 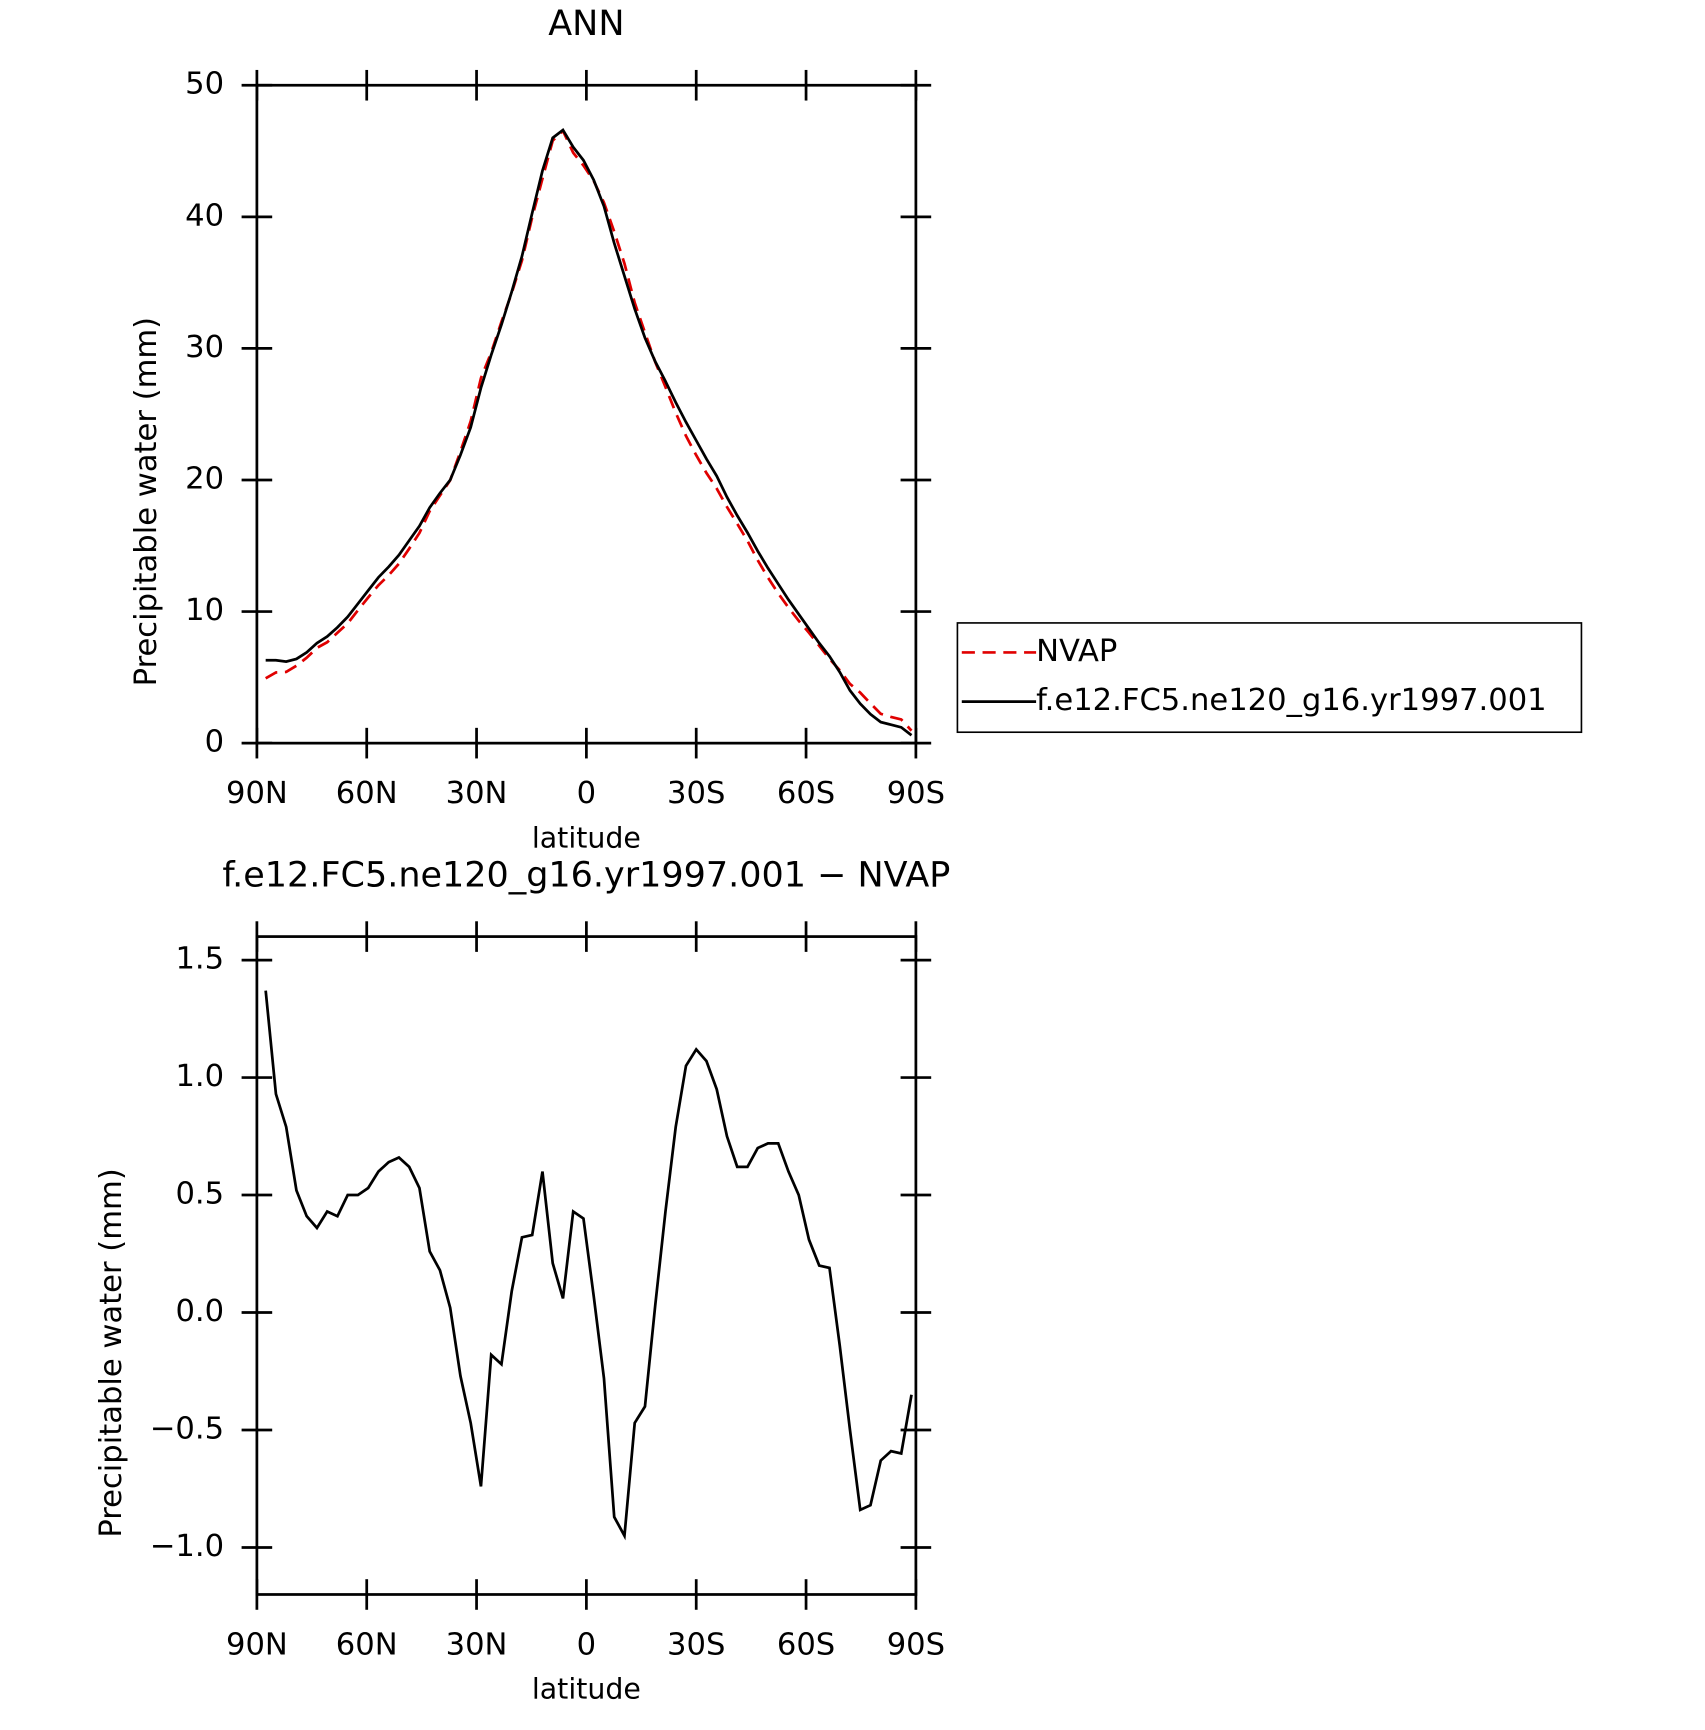 I want to click on chart-title: ANN, so click(x=586, y=24).